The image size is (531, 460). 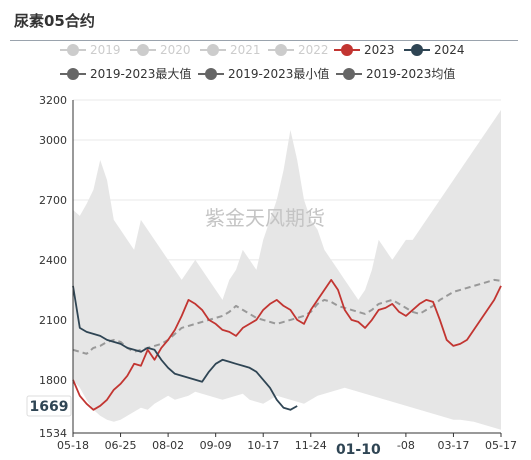 What do you see at coordinates (358, 450) in the screenshot?
I see `x-tick-label: 01-10` at bounding box center [358, 450].